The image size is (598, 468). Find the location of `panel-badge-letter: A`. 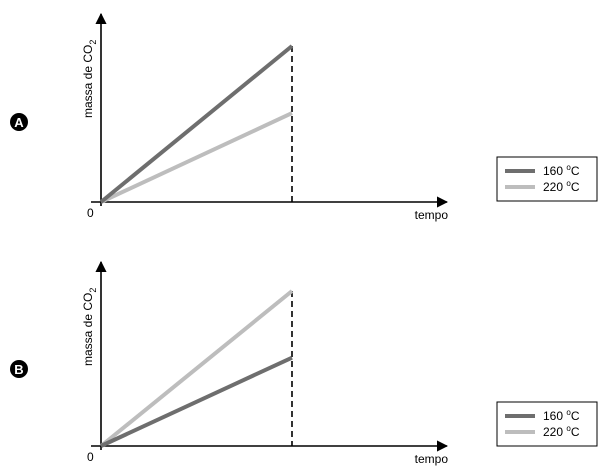

panel-badge-letter: A is located at coordinates (19, 122).